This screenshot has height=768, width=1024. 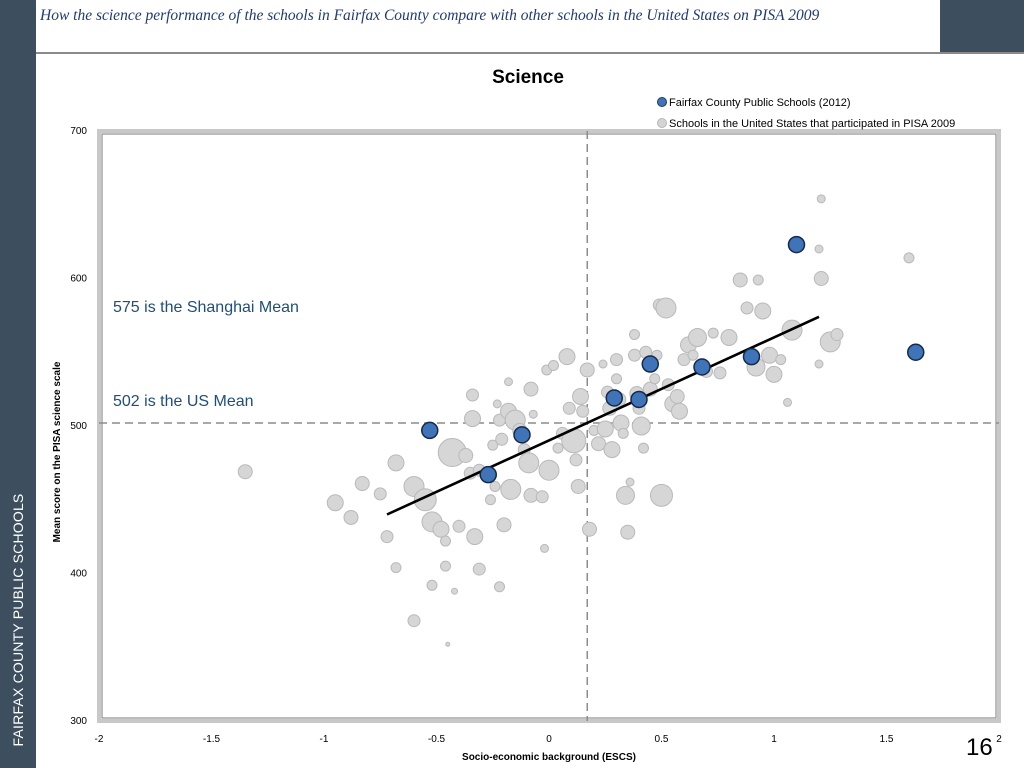 I want to click on x-axis-label: Socio-economic background (ESCS), so click(x=549, y=757).